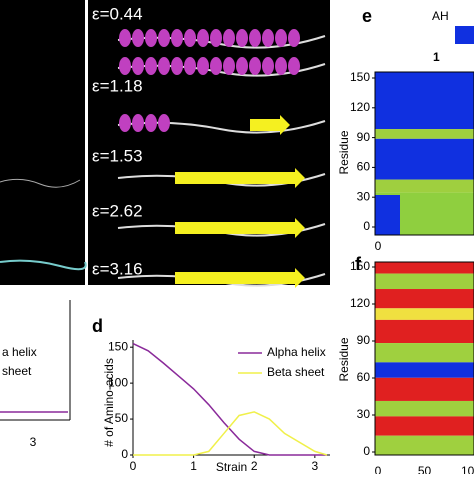  Describe the element at coordinates (296, 352) in the screenshot. I see `legend-text: Alpha helix` at that location.